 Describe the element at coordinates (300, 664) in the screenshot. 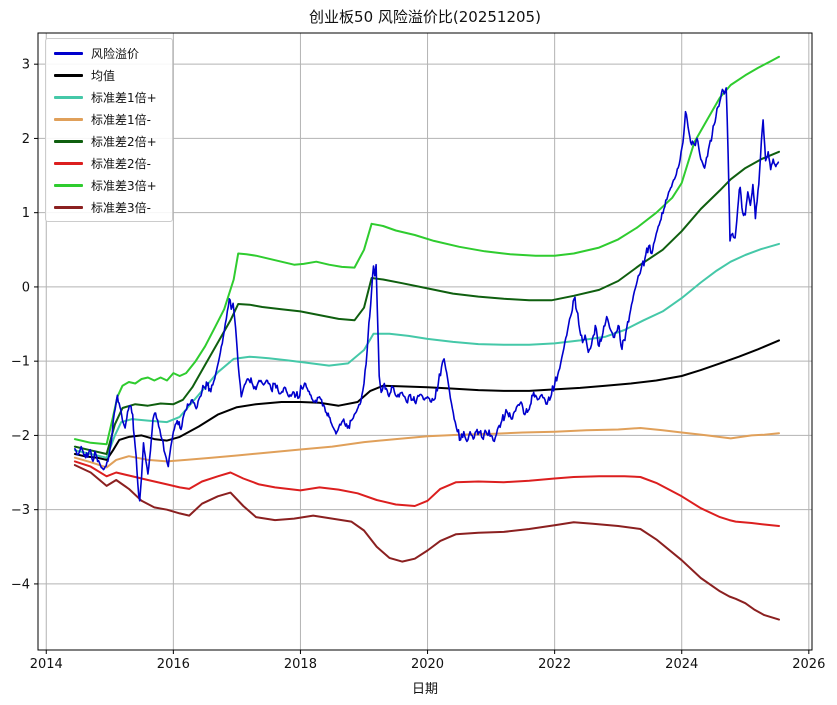

I see `x-tick-label: 2018` at that location.